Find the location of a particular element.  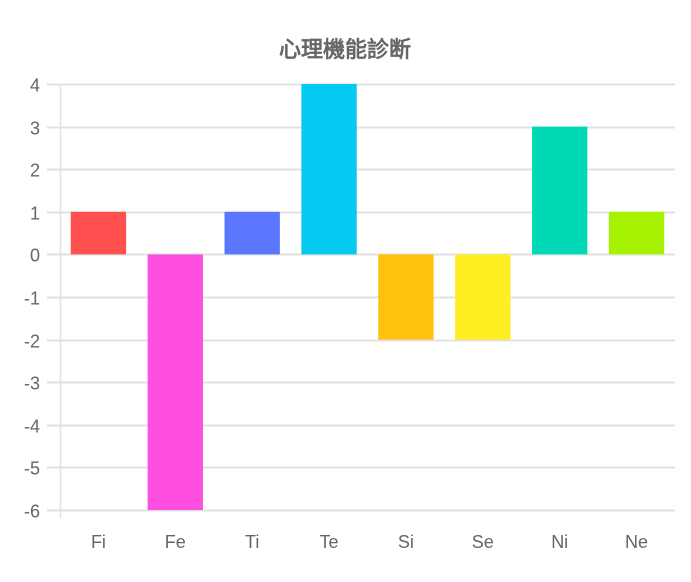

y-tick-label: -5 is located at coordinates (32, 469).